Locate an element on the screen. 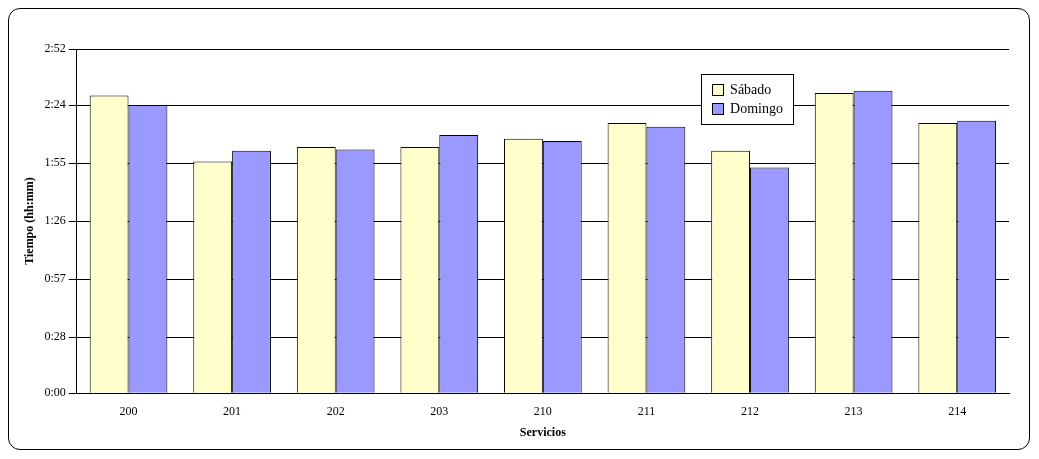 The image size is (1039, 459). x-tick-label: 203 is located at coordinates (439, 410).